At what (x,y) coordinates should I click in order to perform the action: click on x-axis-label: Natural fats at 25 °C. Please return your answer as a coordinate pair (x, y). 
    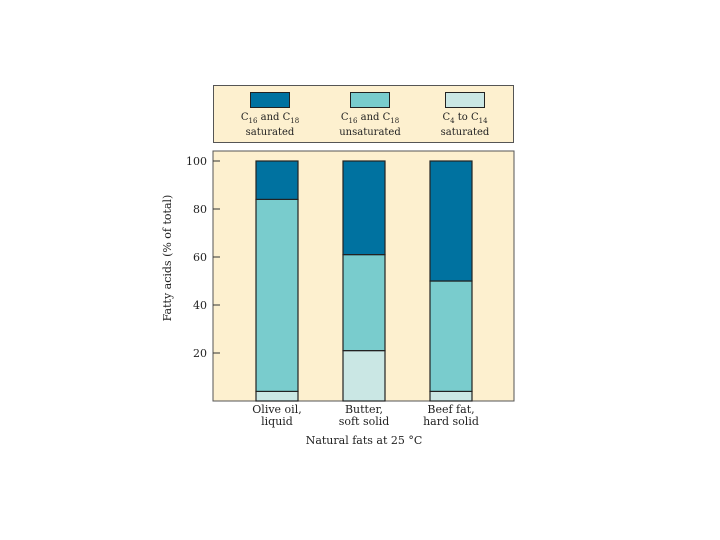
    Looking at the image, I should click on (364, 440).